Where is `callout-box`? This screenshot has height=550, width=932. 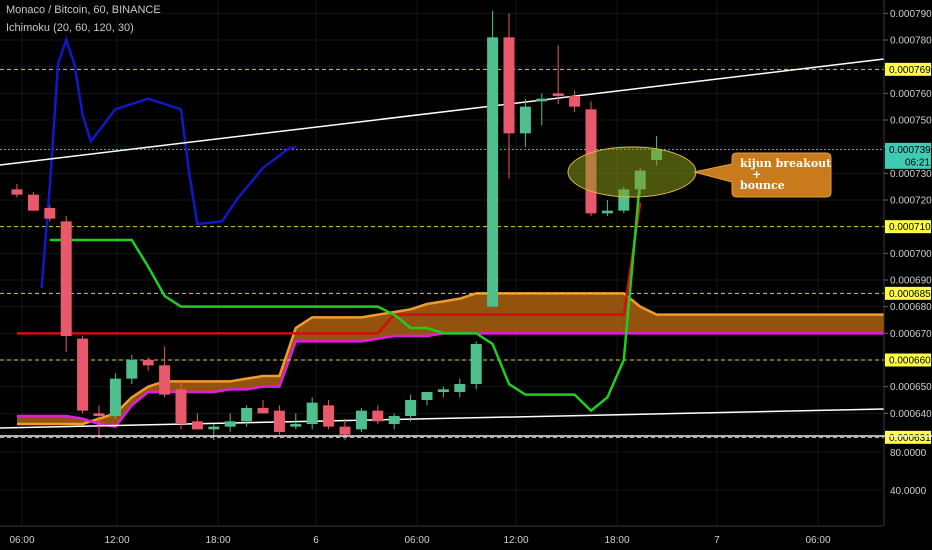
callout-box is located at coordinates (762, 175).